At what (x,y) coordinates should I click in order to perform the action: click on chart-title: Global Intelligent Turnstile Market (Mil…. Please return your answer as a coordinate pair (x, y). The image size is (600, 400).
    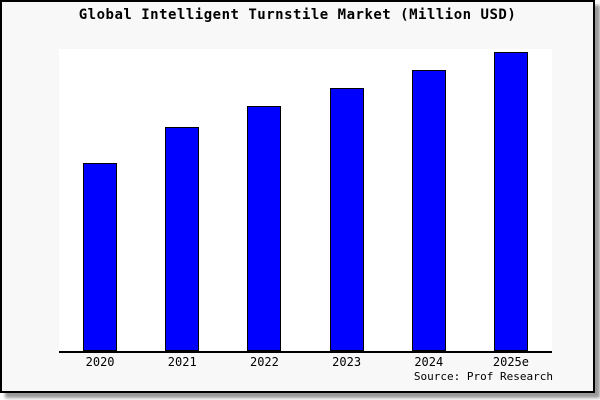
    Looking at the image, I should click on (297, 15).